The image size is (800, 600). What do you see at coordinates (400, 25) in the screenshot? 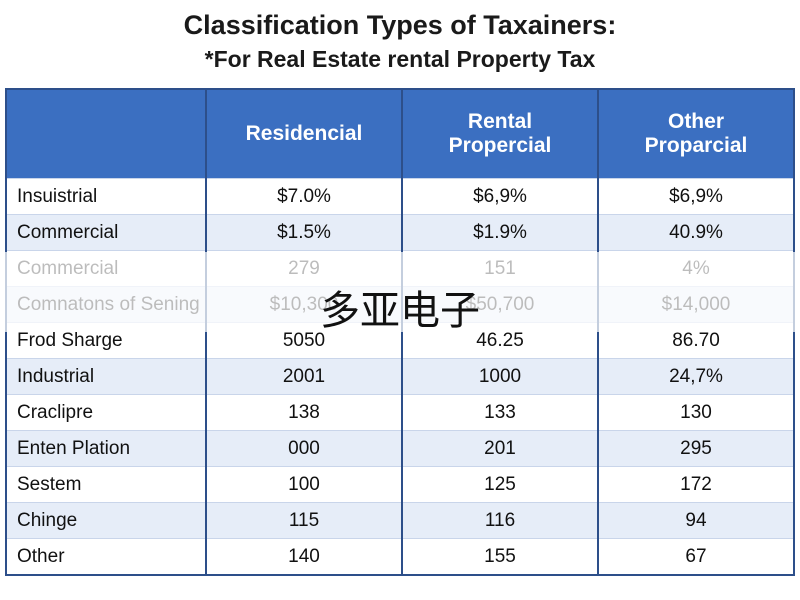
I see `title: Classification Types of Taxainers:` at bounding box center [400, 25].